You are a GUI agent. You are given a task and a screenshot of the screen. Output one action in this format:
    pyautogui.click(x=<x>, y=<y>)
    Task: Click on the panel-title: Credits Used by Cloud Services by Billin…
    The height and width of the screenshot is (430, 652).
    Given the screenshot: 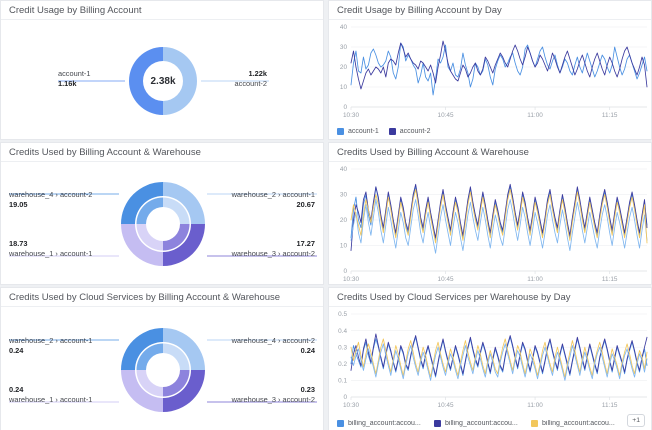 What is the action you would take?
    pyautogui.click(x=162, y=297)
    